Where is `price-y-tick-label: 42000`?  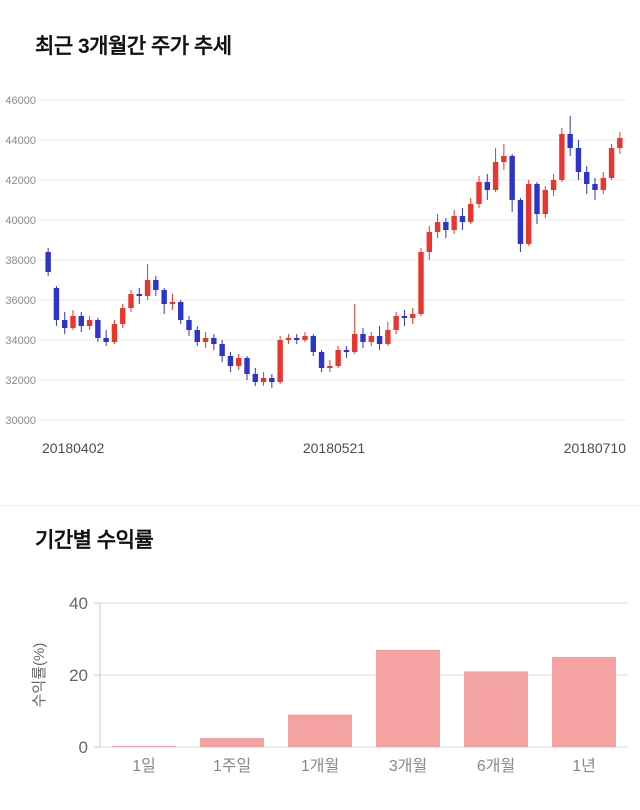 price-y-tick-label: 42000 is located at coordinates (20, 181).